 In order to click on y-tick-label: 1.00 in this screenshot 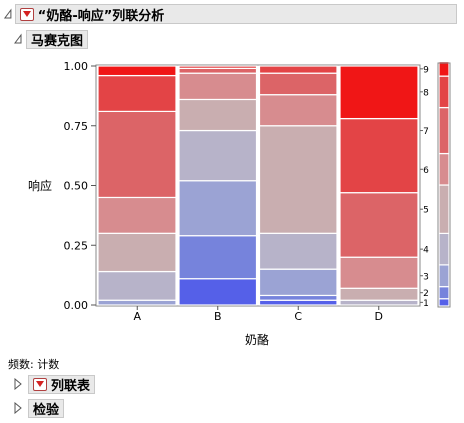, I will do `click(76, 66)`.